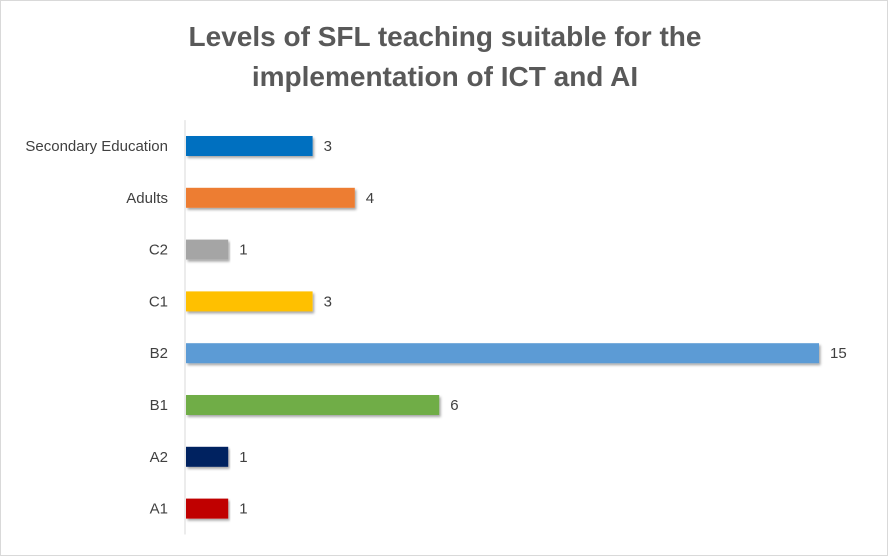 This screenshot has width=888, height=556. What do you see at coordinates (96, 146) in the screenshot?
I see `category-label: Secondary Education` at bounding box center [96, 146].